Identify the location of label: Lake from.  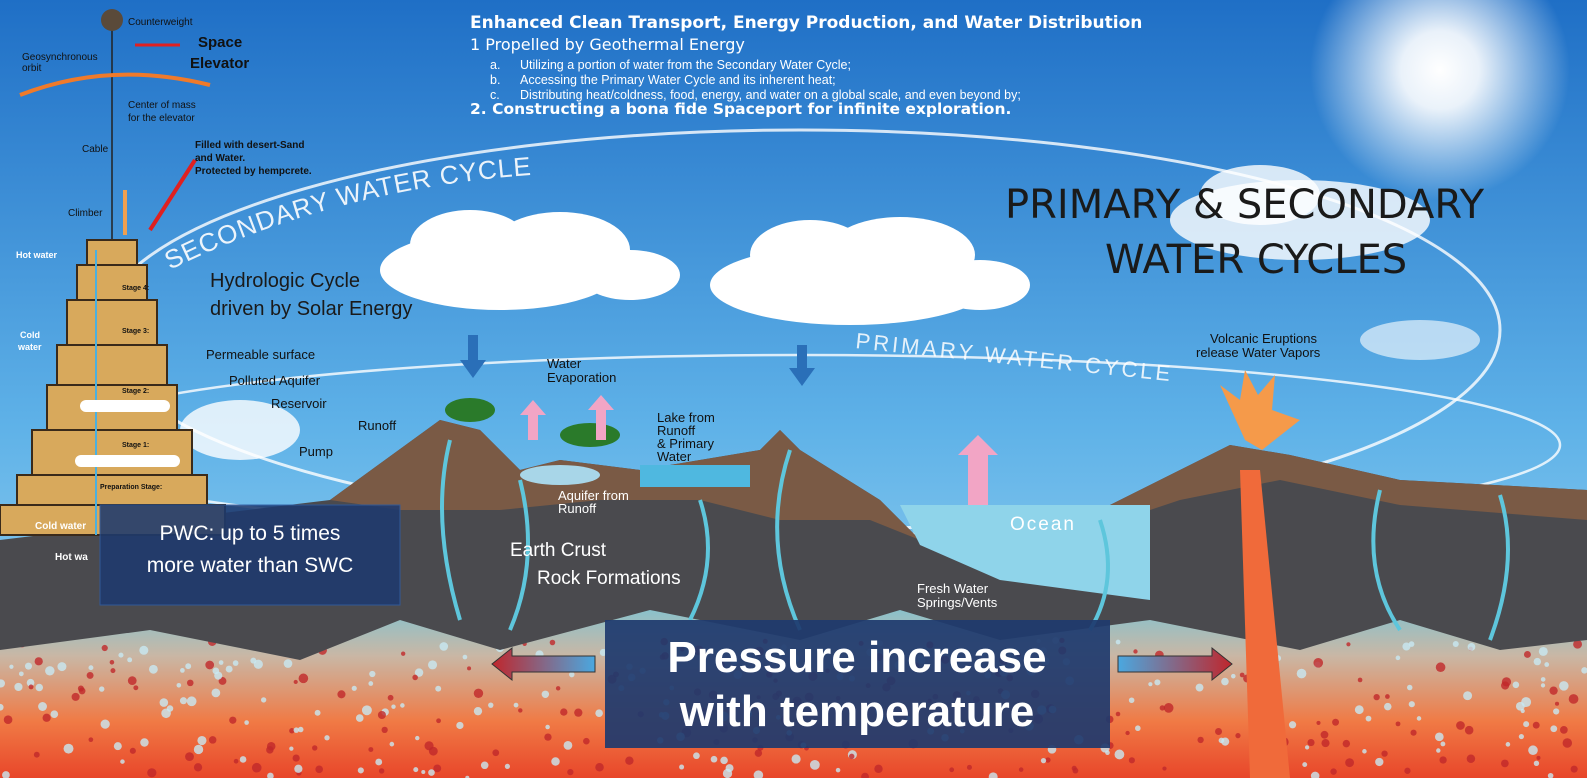
(686, 417).